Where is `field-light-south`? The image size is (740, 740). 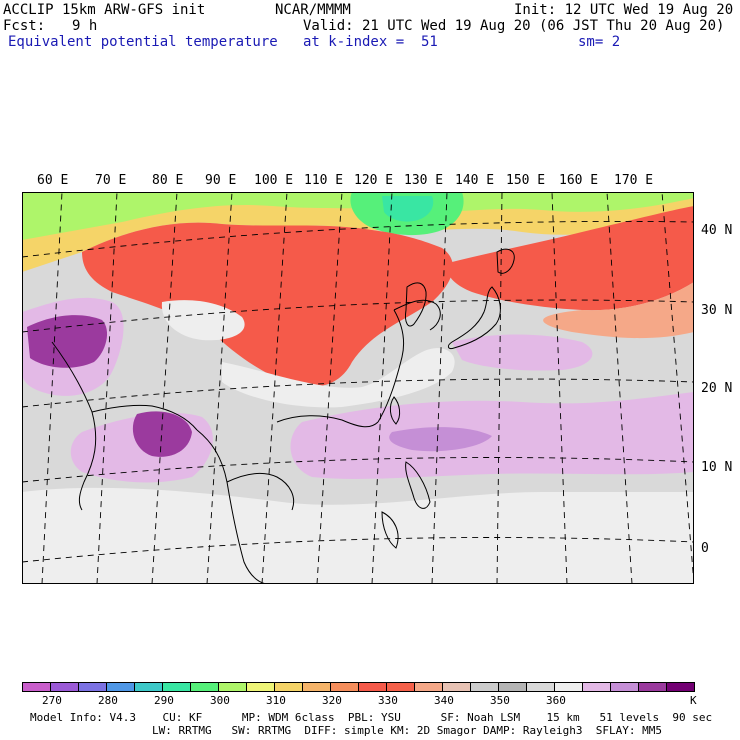
field-light-south is located at coordinates (358, 535).